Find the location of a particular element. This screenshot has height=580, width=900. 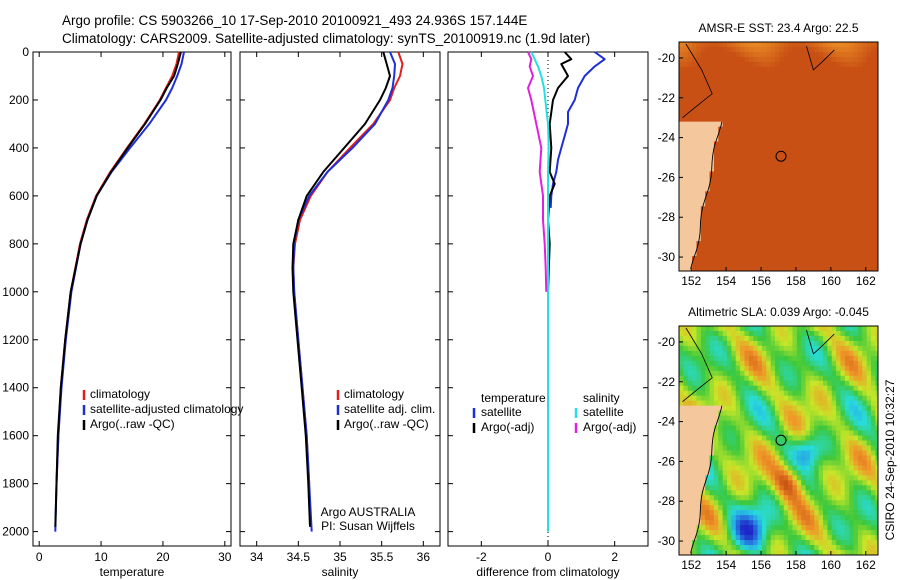

difference-xtick-label: 0 is located at coordinates (548, 557).